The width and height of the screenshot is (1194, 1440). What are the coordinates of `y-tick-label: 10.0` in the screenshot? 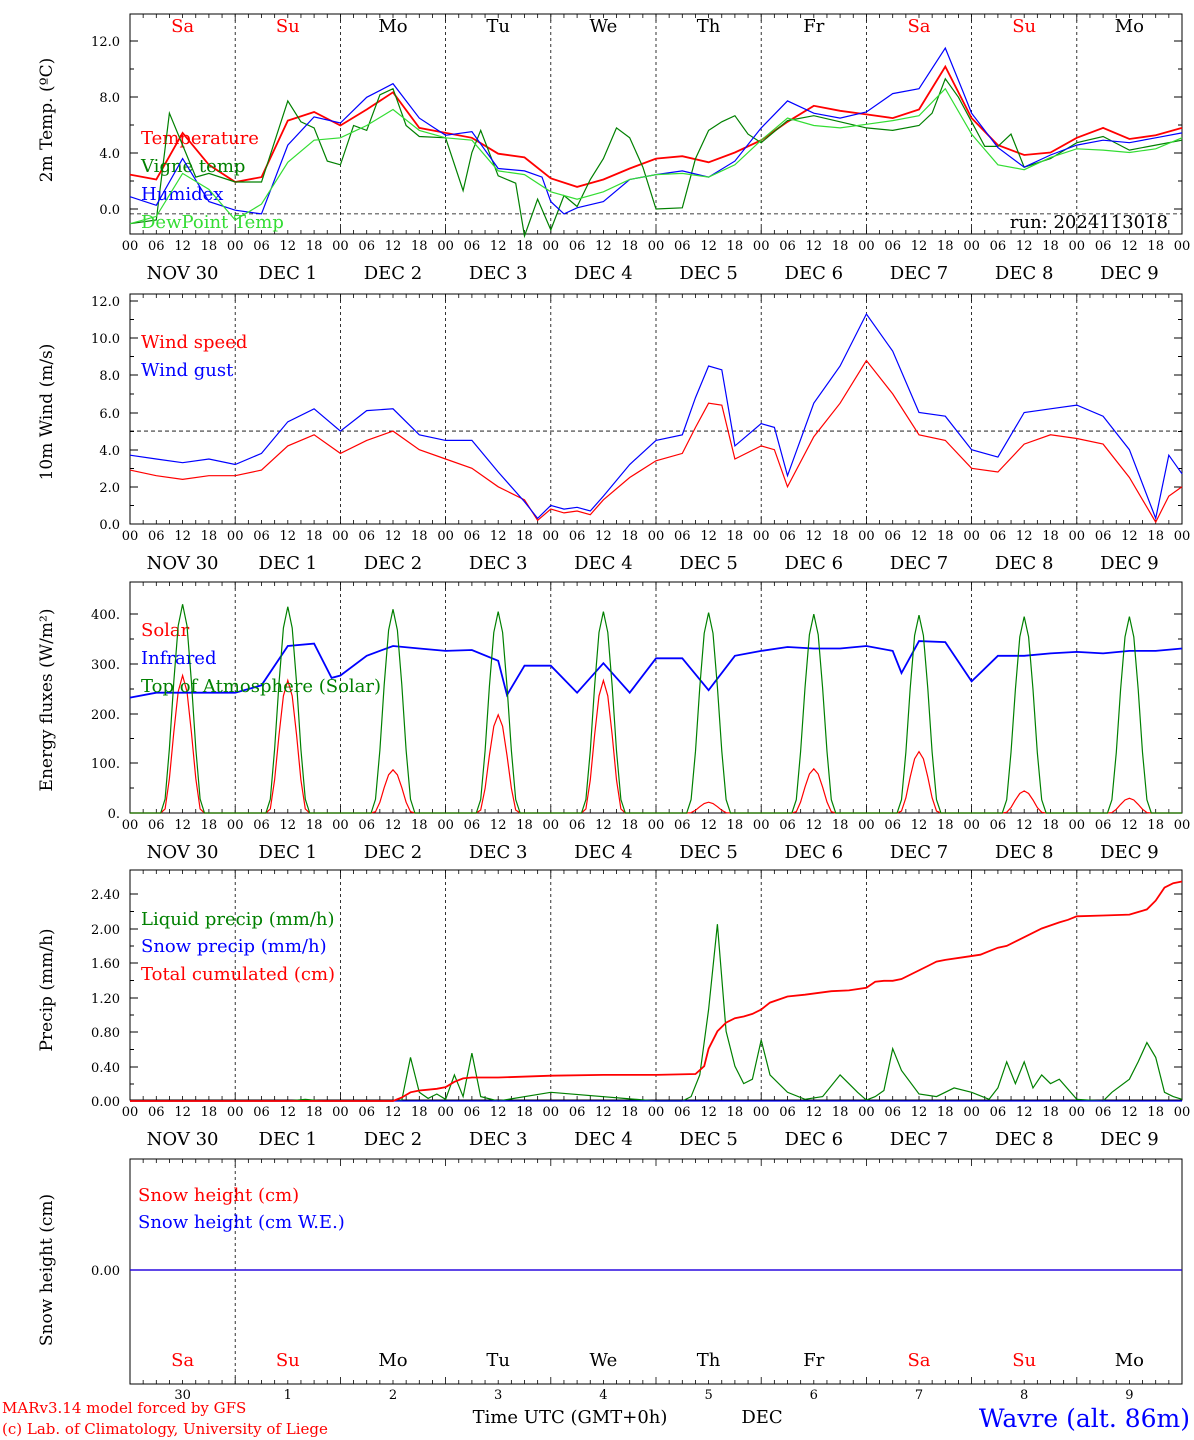 It's located at (105, 339).